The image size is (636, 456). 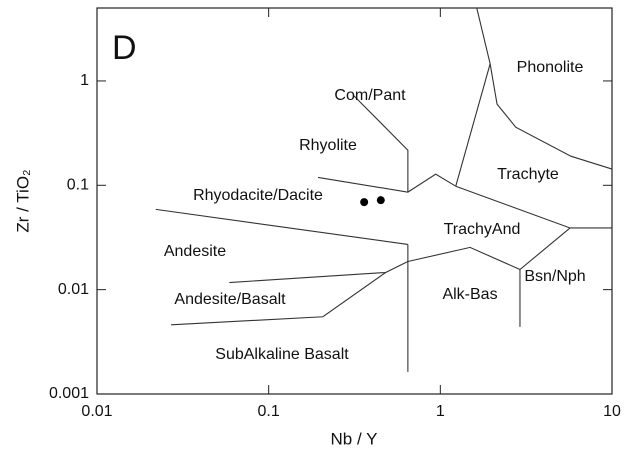 I want to click on y-tick-label: 0.01, so click(x=73, y=289).